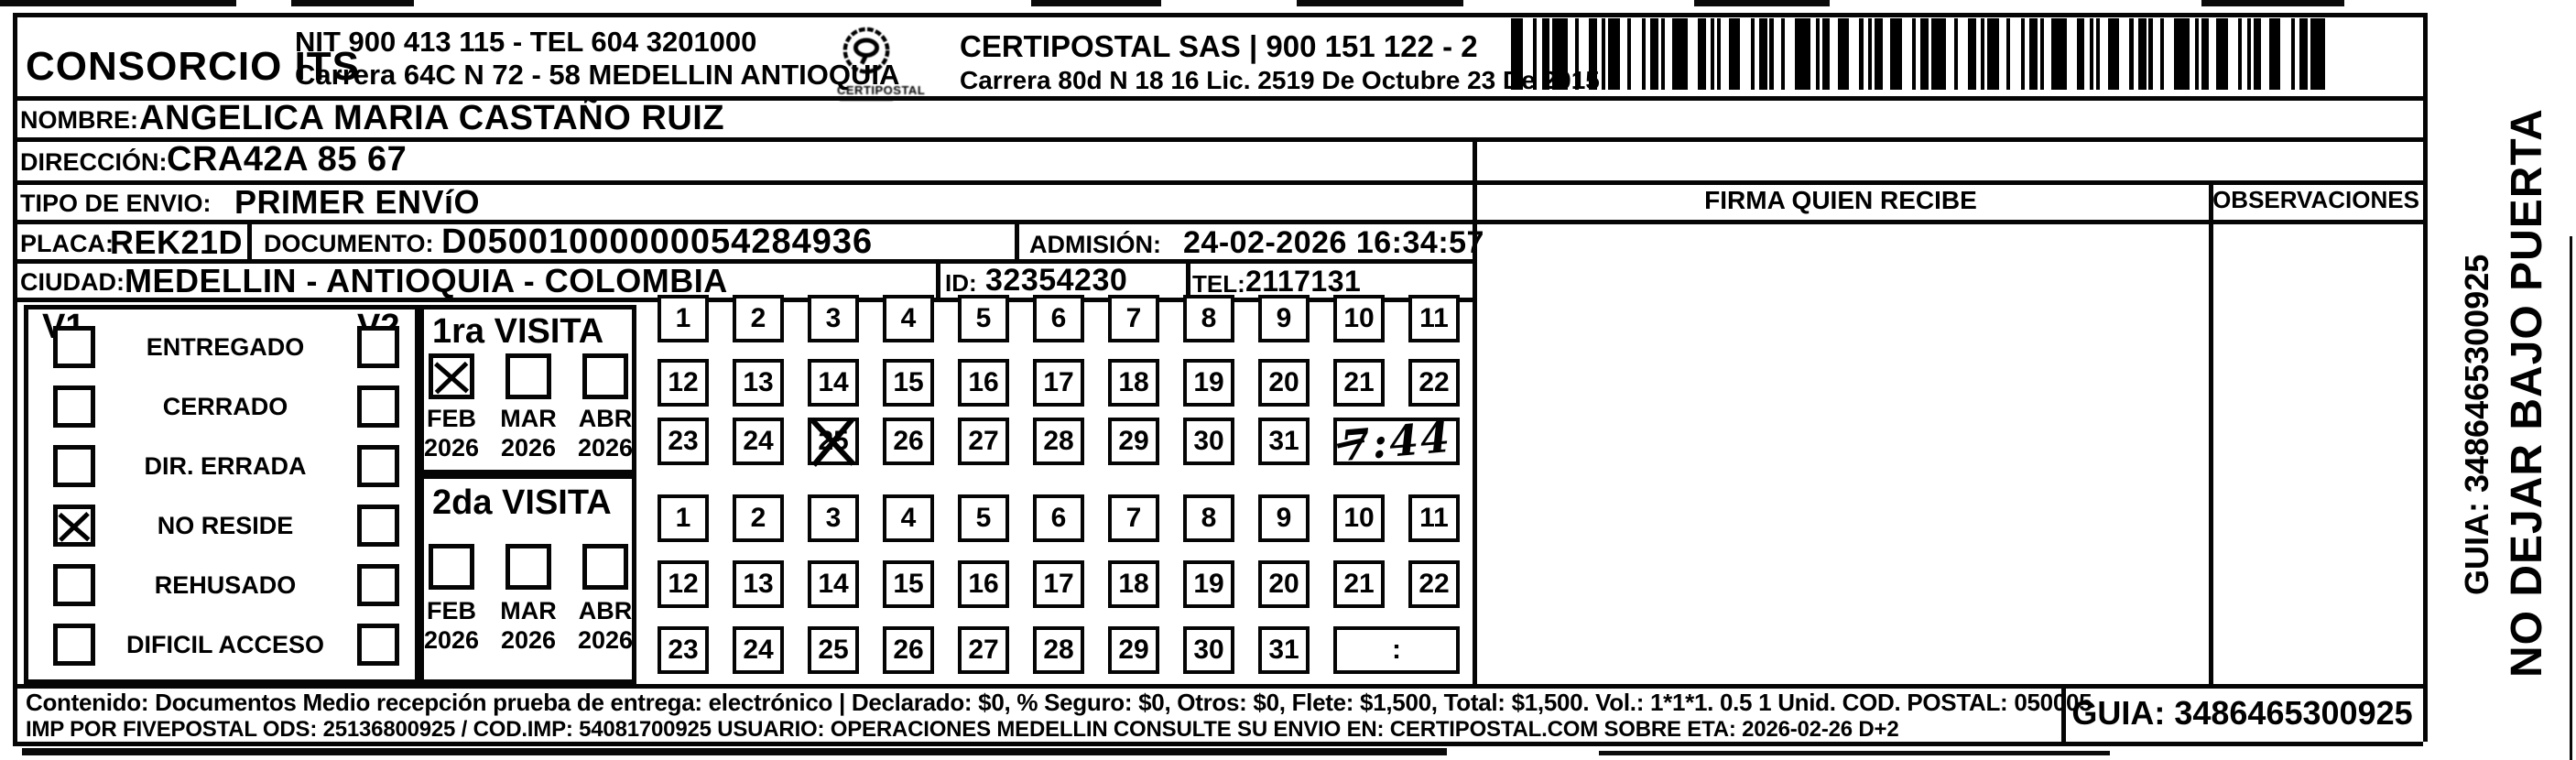 The image size is (2576, 760). I want to click on second-visit-month-label-ABR: ABR, so click(605, 610).